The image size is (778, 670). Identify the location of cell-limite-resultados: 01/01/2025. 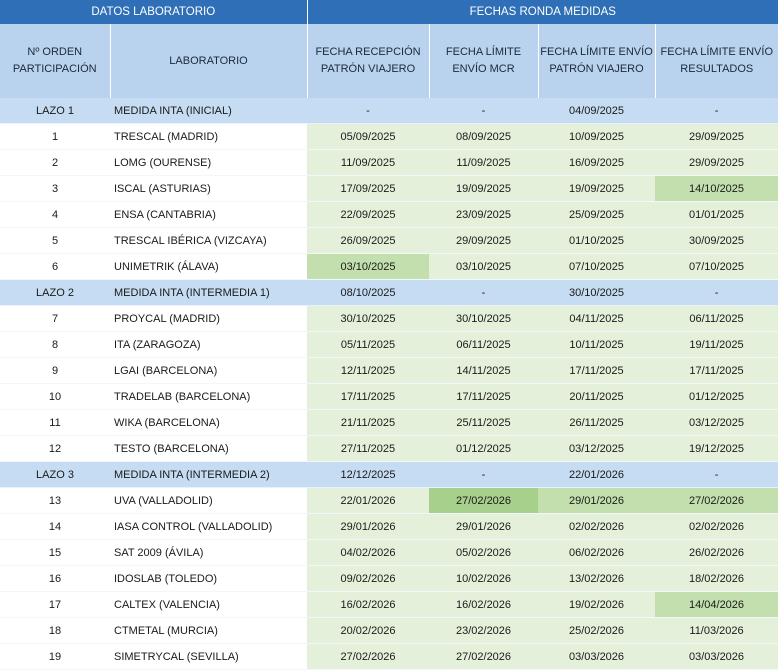
(716, 214).